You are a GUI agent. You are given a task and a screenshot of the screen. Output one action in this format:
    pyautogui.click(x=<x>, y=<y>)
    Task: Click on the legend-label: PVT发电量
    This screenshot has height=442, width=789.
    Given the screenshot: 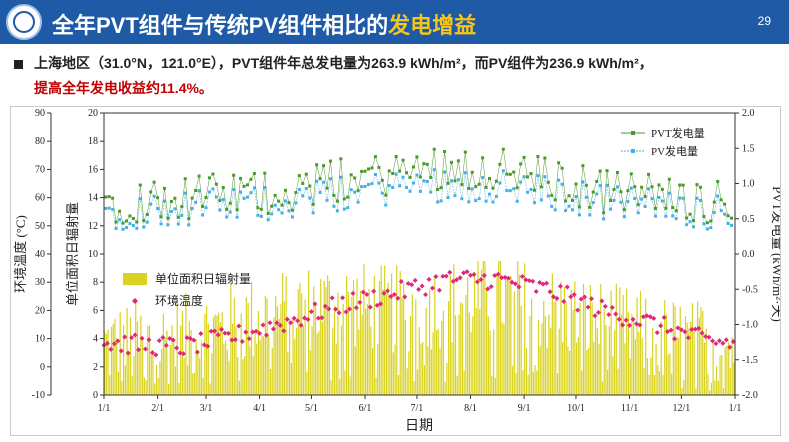 What is the action you would take?
    pyautogui.click(x=678, y=133)
    